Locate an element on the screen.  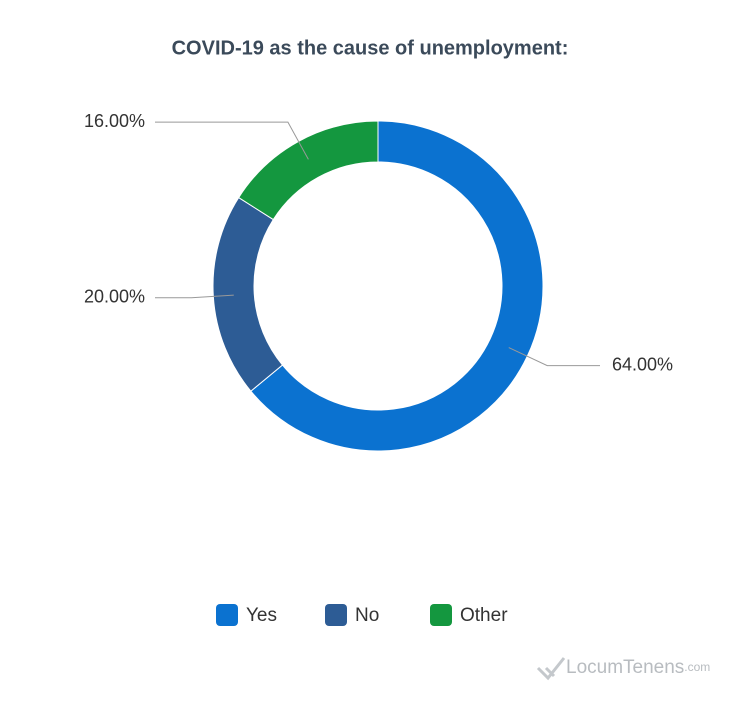
legend-label: No is located at coordinates (367, 615).